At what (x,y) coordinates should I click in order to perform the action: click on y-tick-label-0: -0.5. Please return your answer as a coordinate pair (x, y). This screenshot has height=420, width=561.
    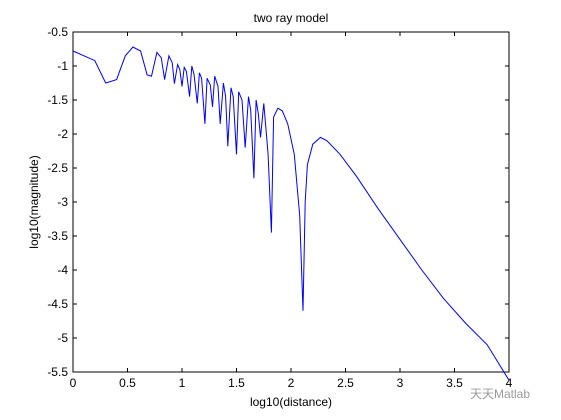
    Looking at the image, I should click on (57, 32).